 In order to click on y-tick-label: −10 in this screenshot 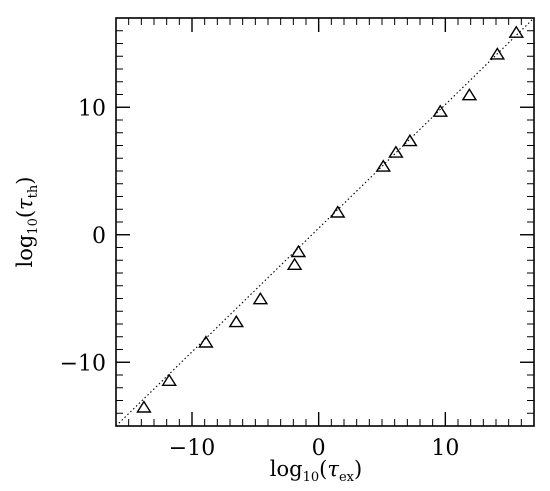, I will do `click(83, 363)`.